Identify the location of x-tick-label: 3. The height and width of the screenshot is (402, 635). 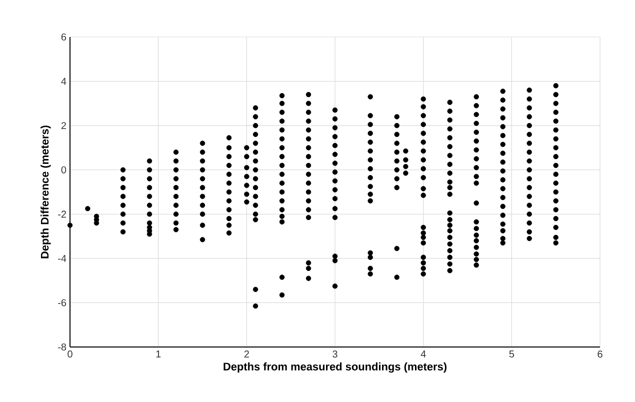
(335, 354).